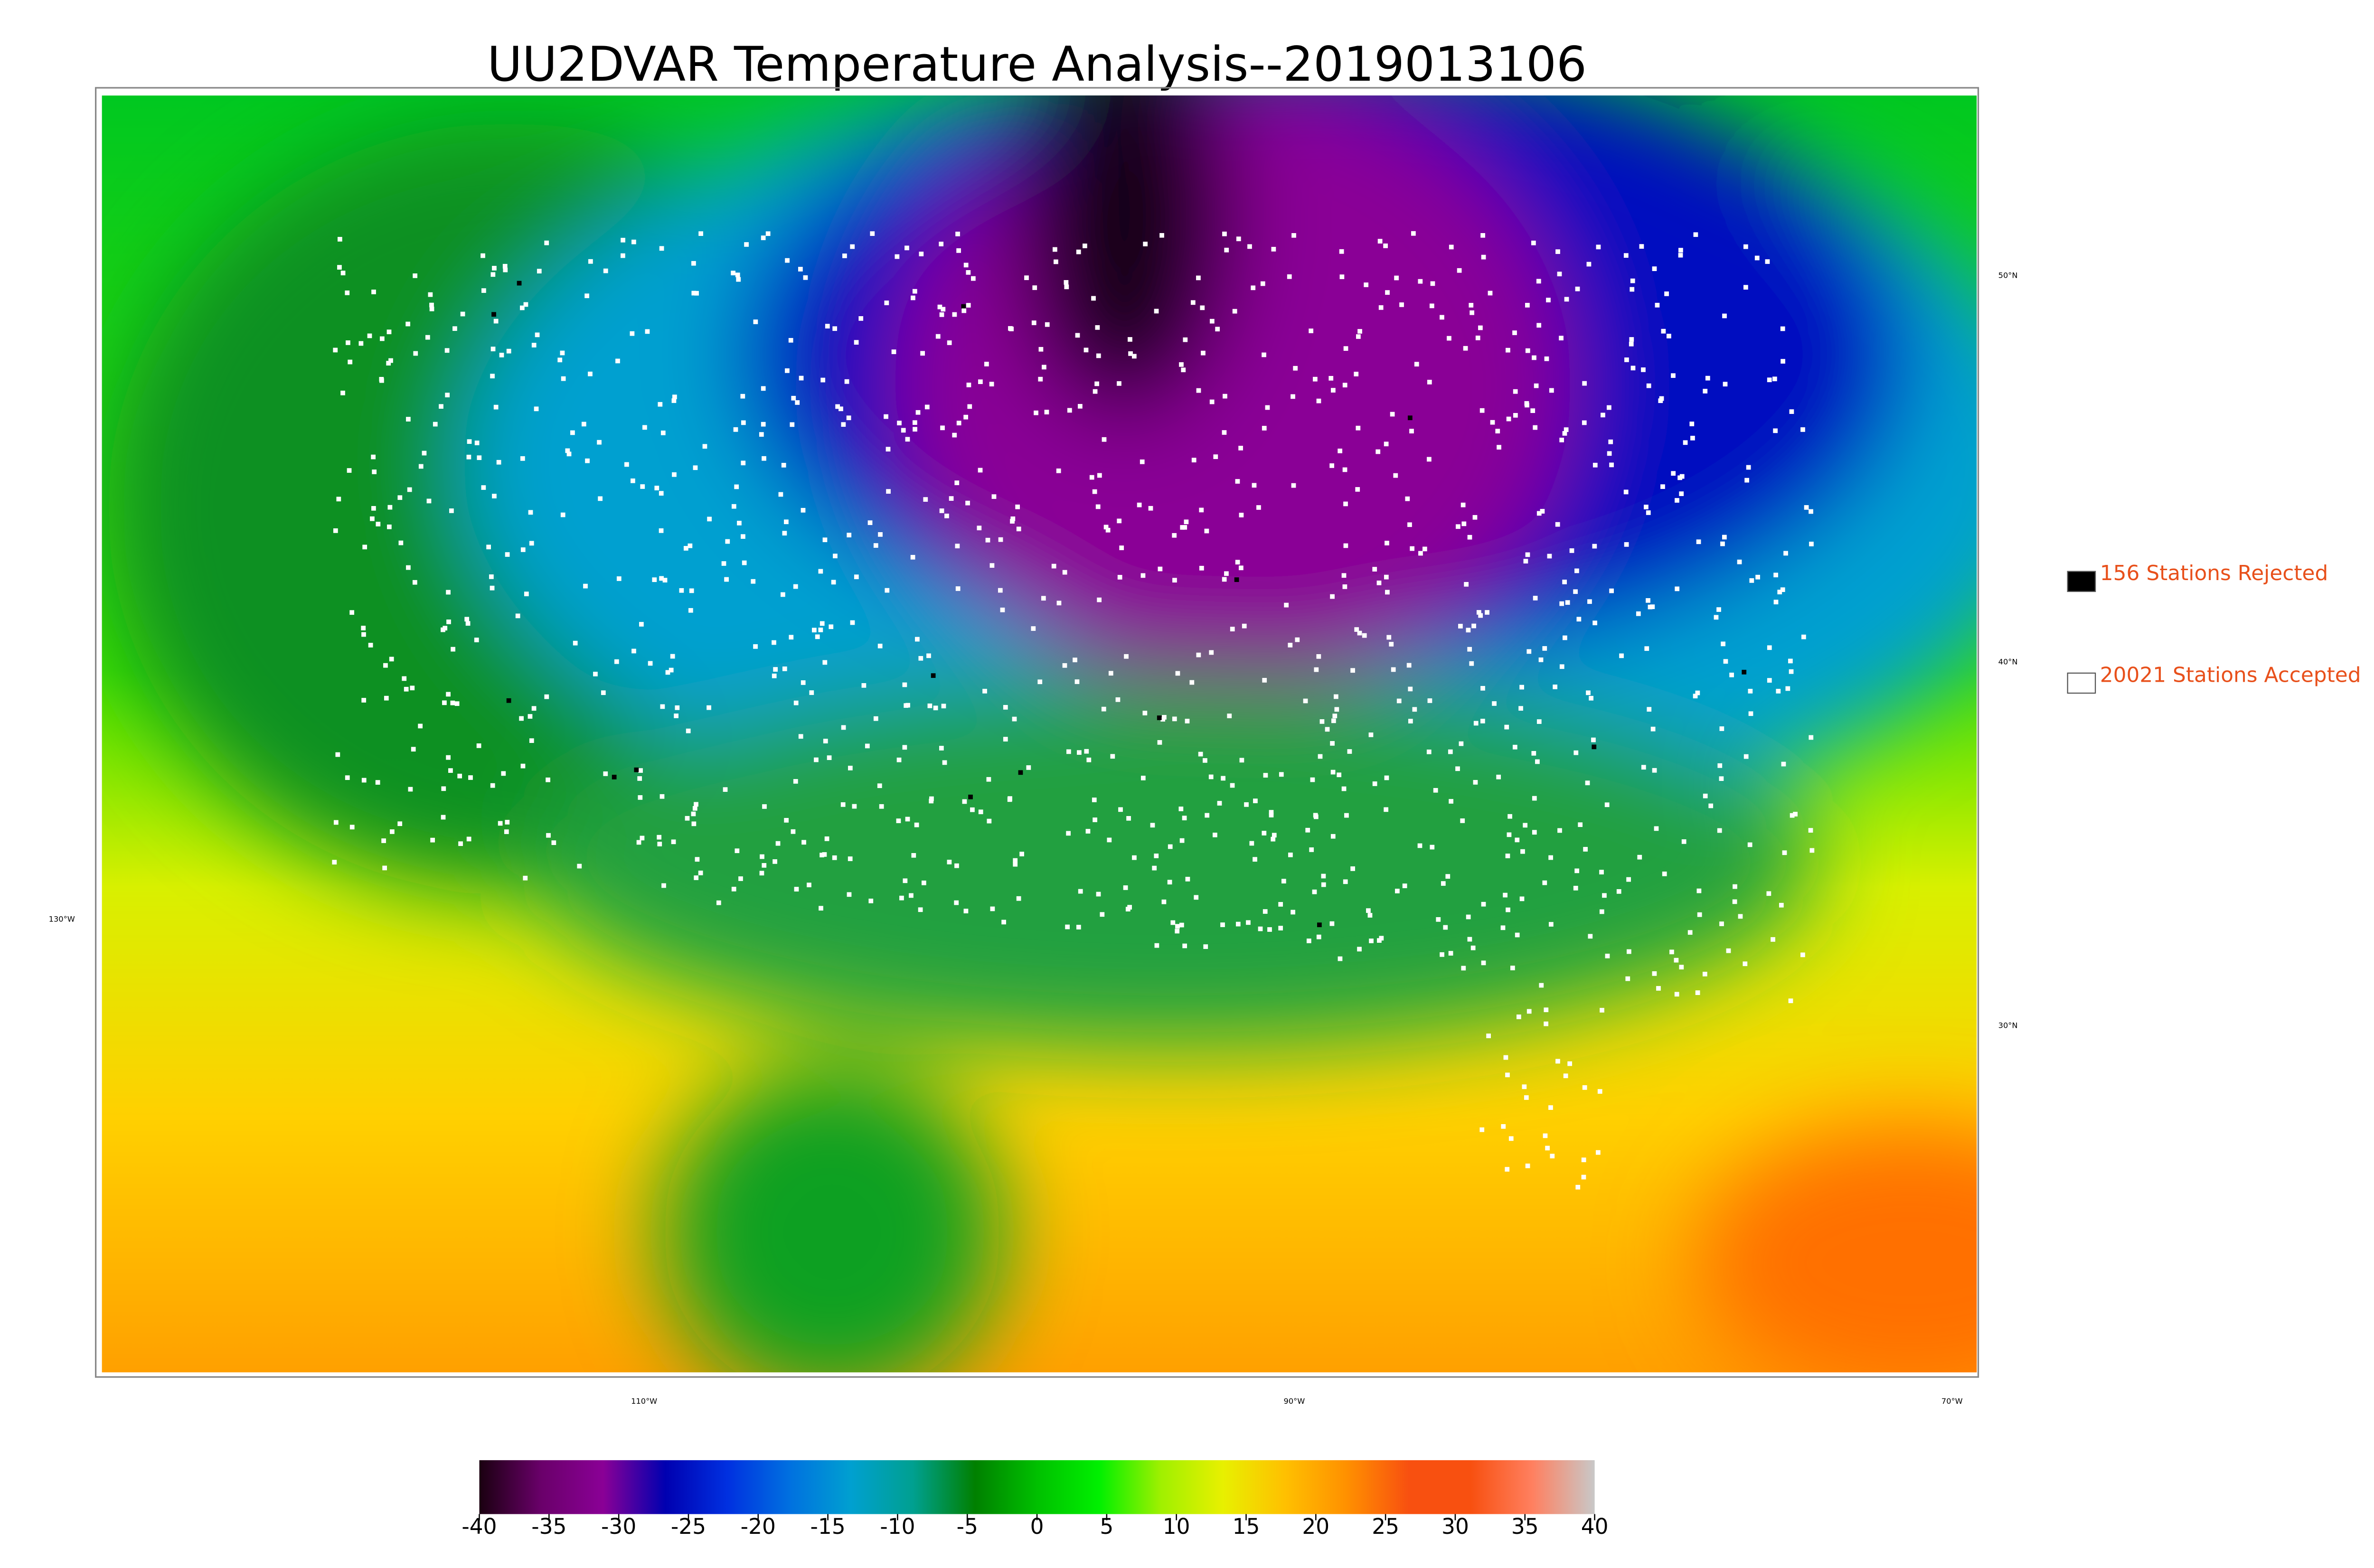 Image resolution: width=2374 pixels, height=1568 pixels. Describe the element at coordinates (1315, 1527) in the screenshot. I see `colorbar-tick-label: 20` at that location.